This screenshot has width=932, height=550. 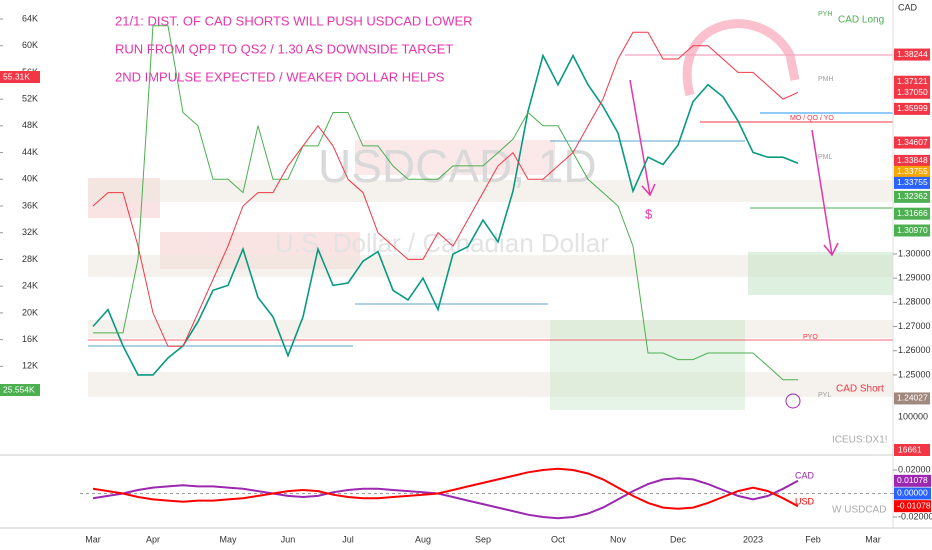 I want to click on price-badge-label: 1.37050, so click(x=912, y=92).